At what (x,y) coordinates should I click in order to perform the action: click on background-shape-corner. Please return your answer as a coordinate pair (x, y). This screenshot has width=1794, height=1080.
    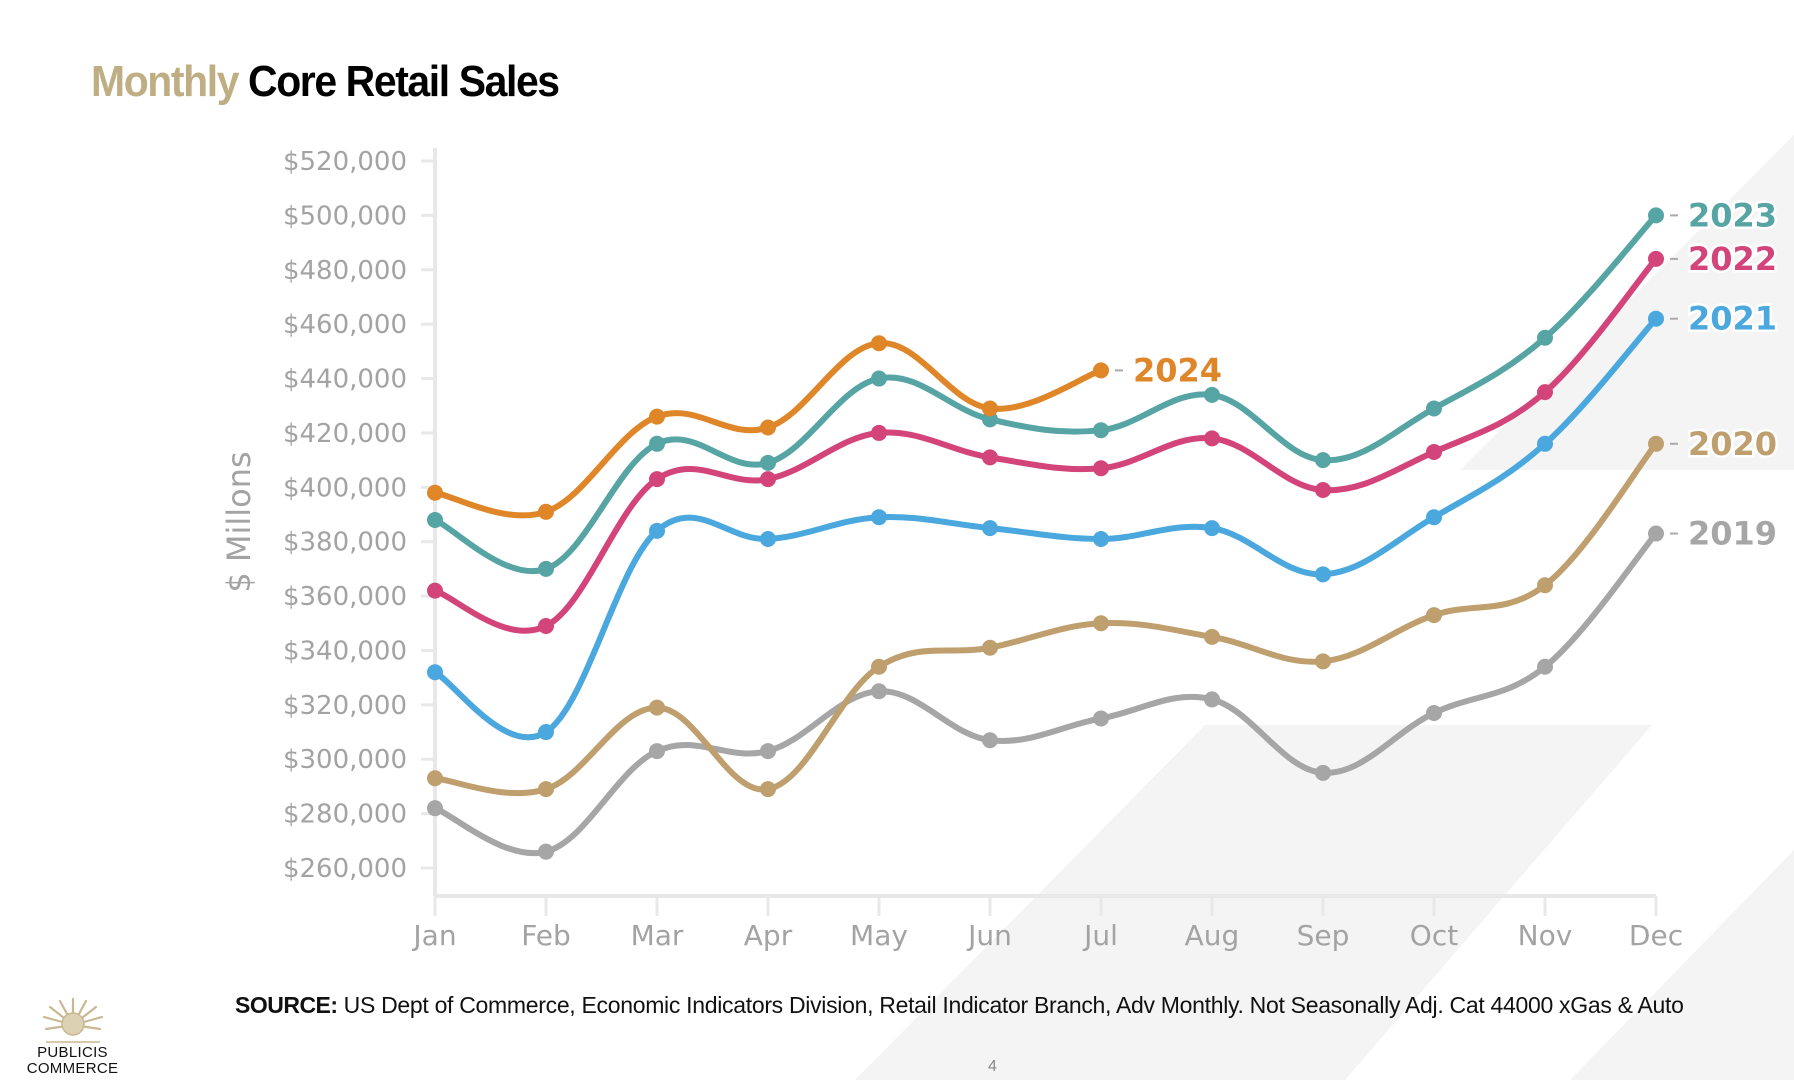
    Looking at the image, I should click on (1682, 965).